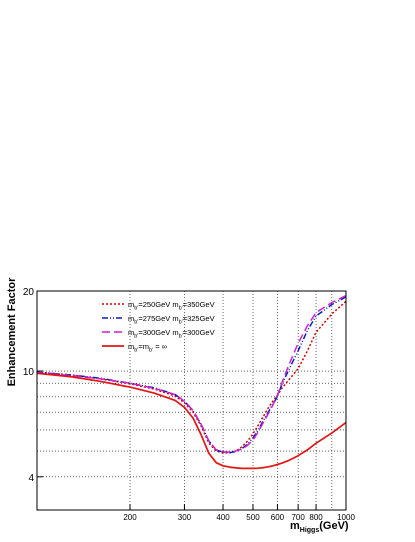 The height and width of the screenshot is (542, 415). What do you see at coordinates (171, 306) in the screenshot?
I see `legend-label-1: mb'=250GeV mb'=350GeV` at bounding box center [171, 306].